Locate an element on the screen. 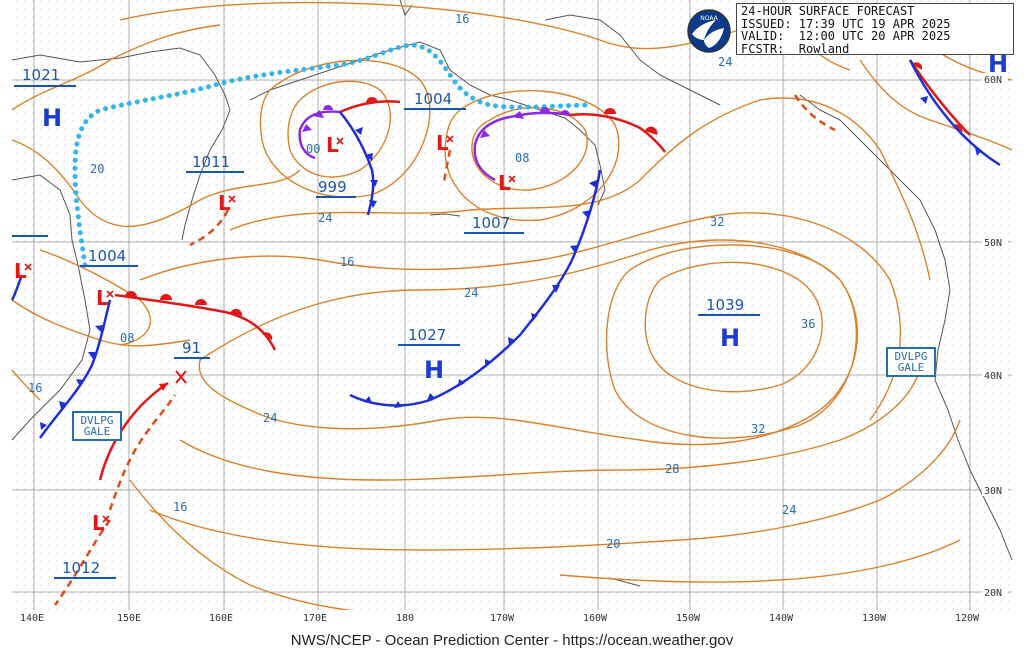  issued-time: ISSUED: 17:39 UTC 19 APR 2025 is located at coordinates (846, 23).